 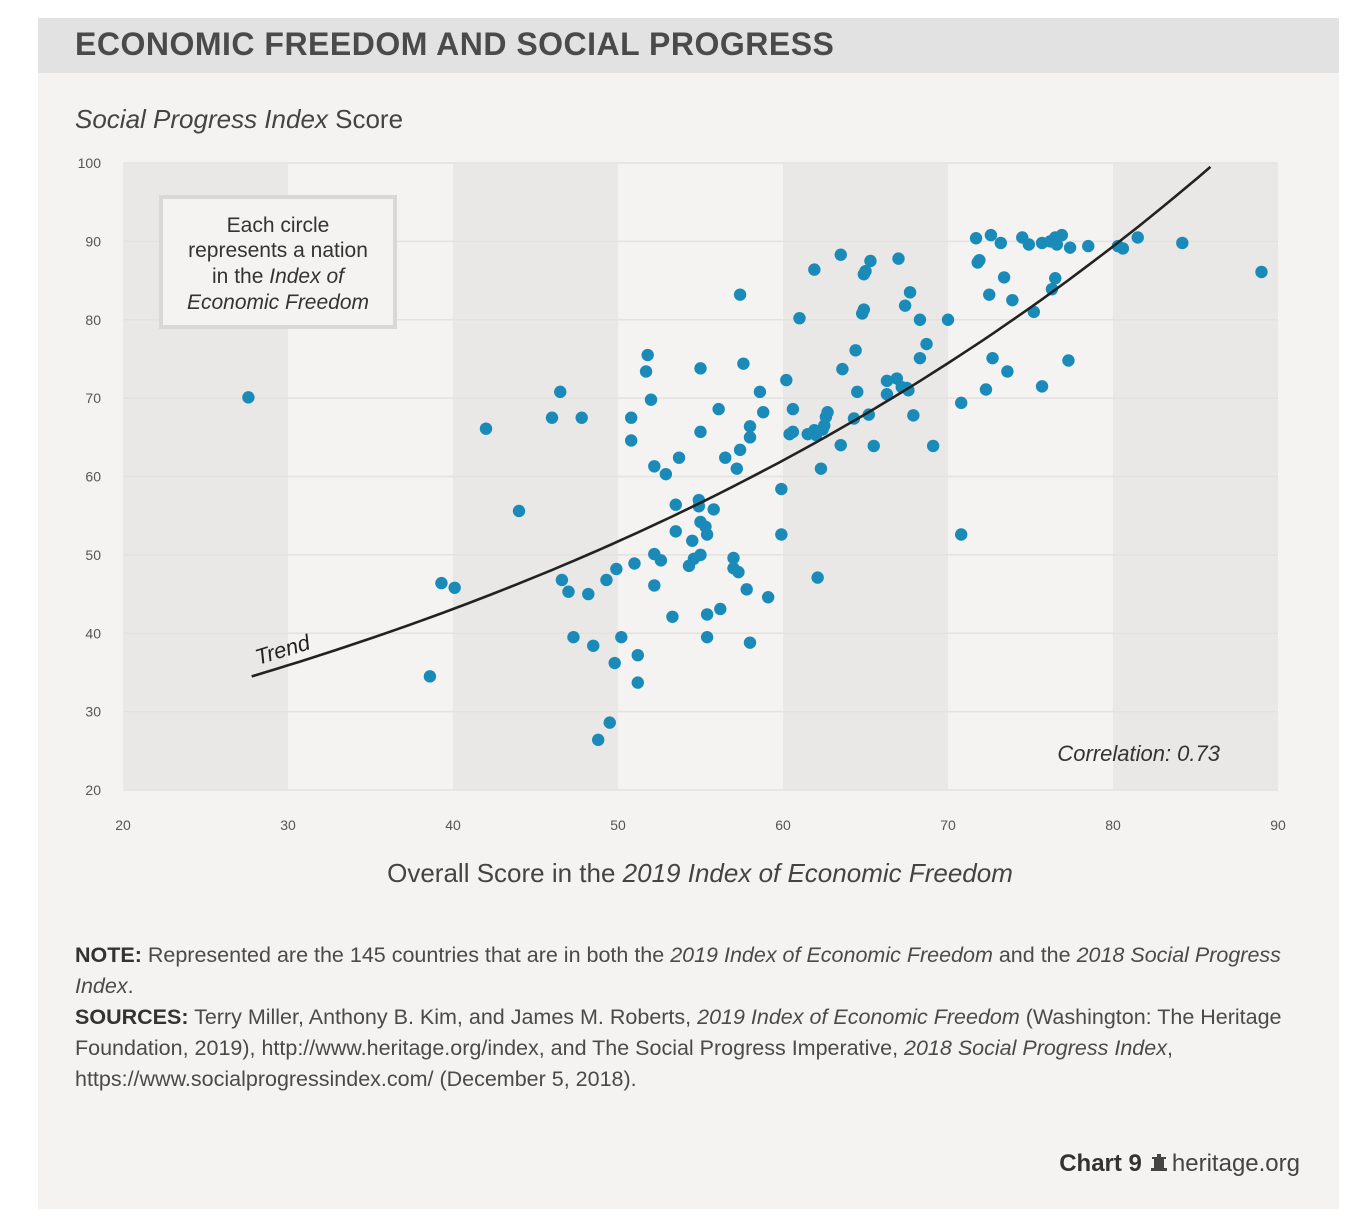 I want to click on chart-number: Chart 9, so click(x=1100, y=1163).